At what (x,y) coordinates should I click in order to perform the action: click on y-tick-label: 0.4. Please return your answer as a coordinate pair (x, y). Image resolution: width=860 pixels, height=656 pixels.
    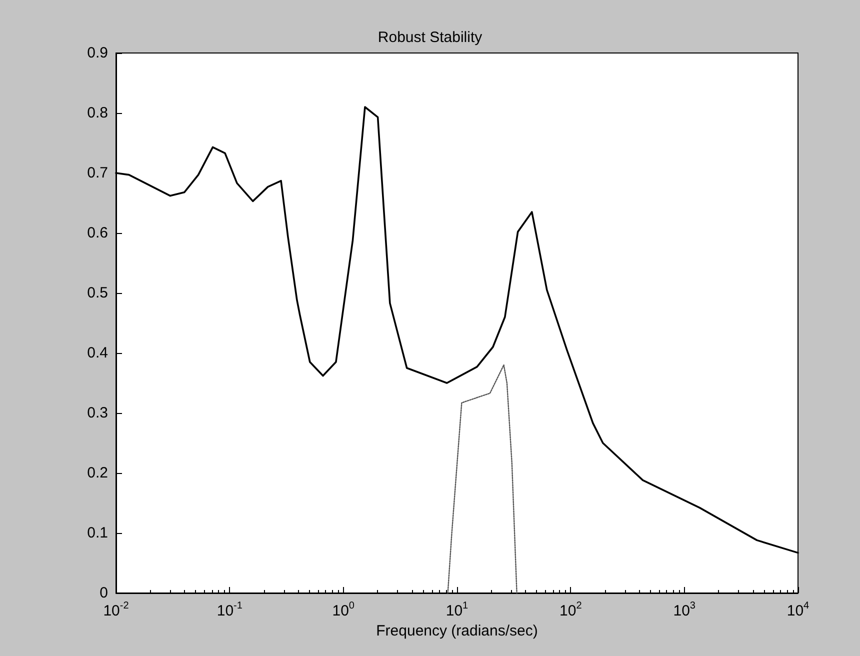
    Looking at the image, I should click on (97, 353).